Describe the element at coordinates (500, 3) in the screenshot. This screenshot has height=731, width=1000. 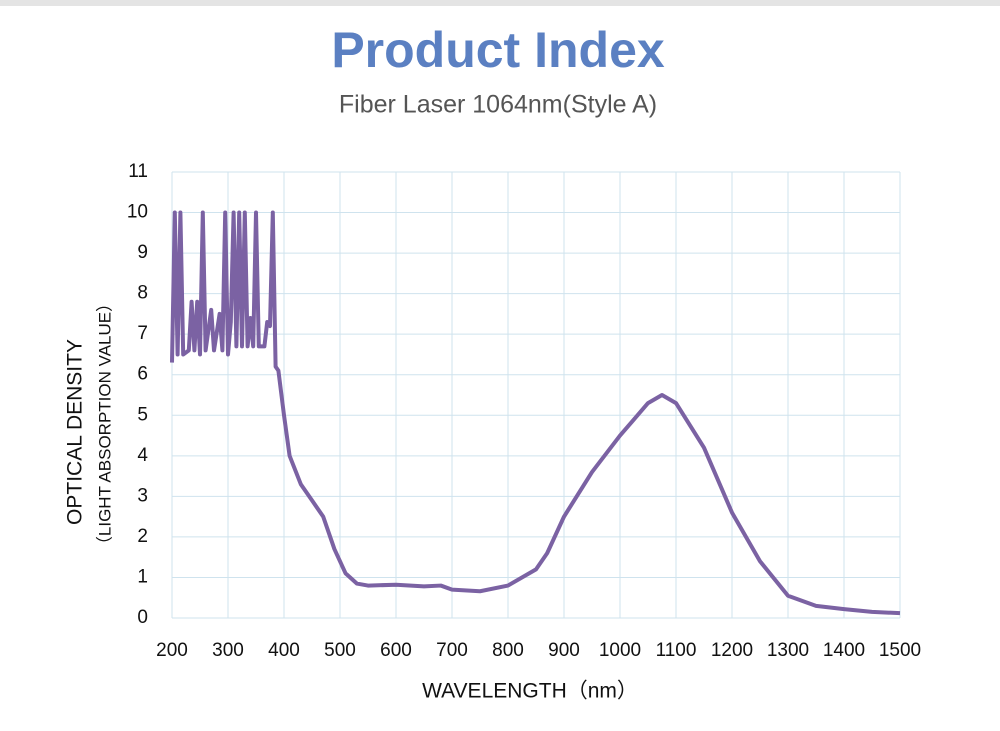
I see `top-bar` at that location.